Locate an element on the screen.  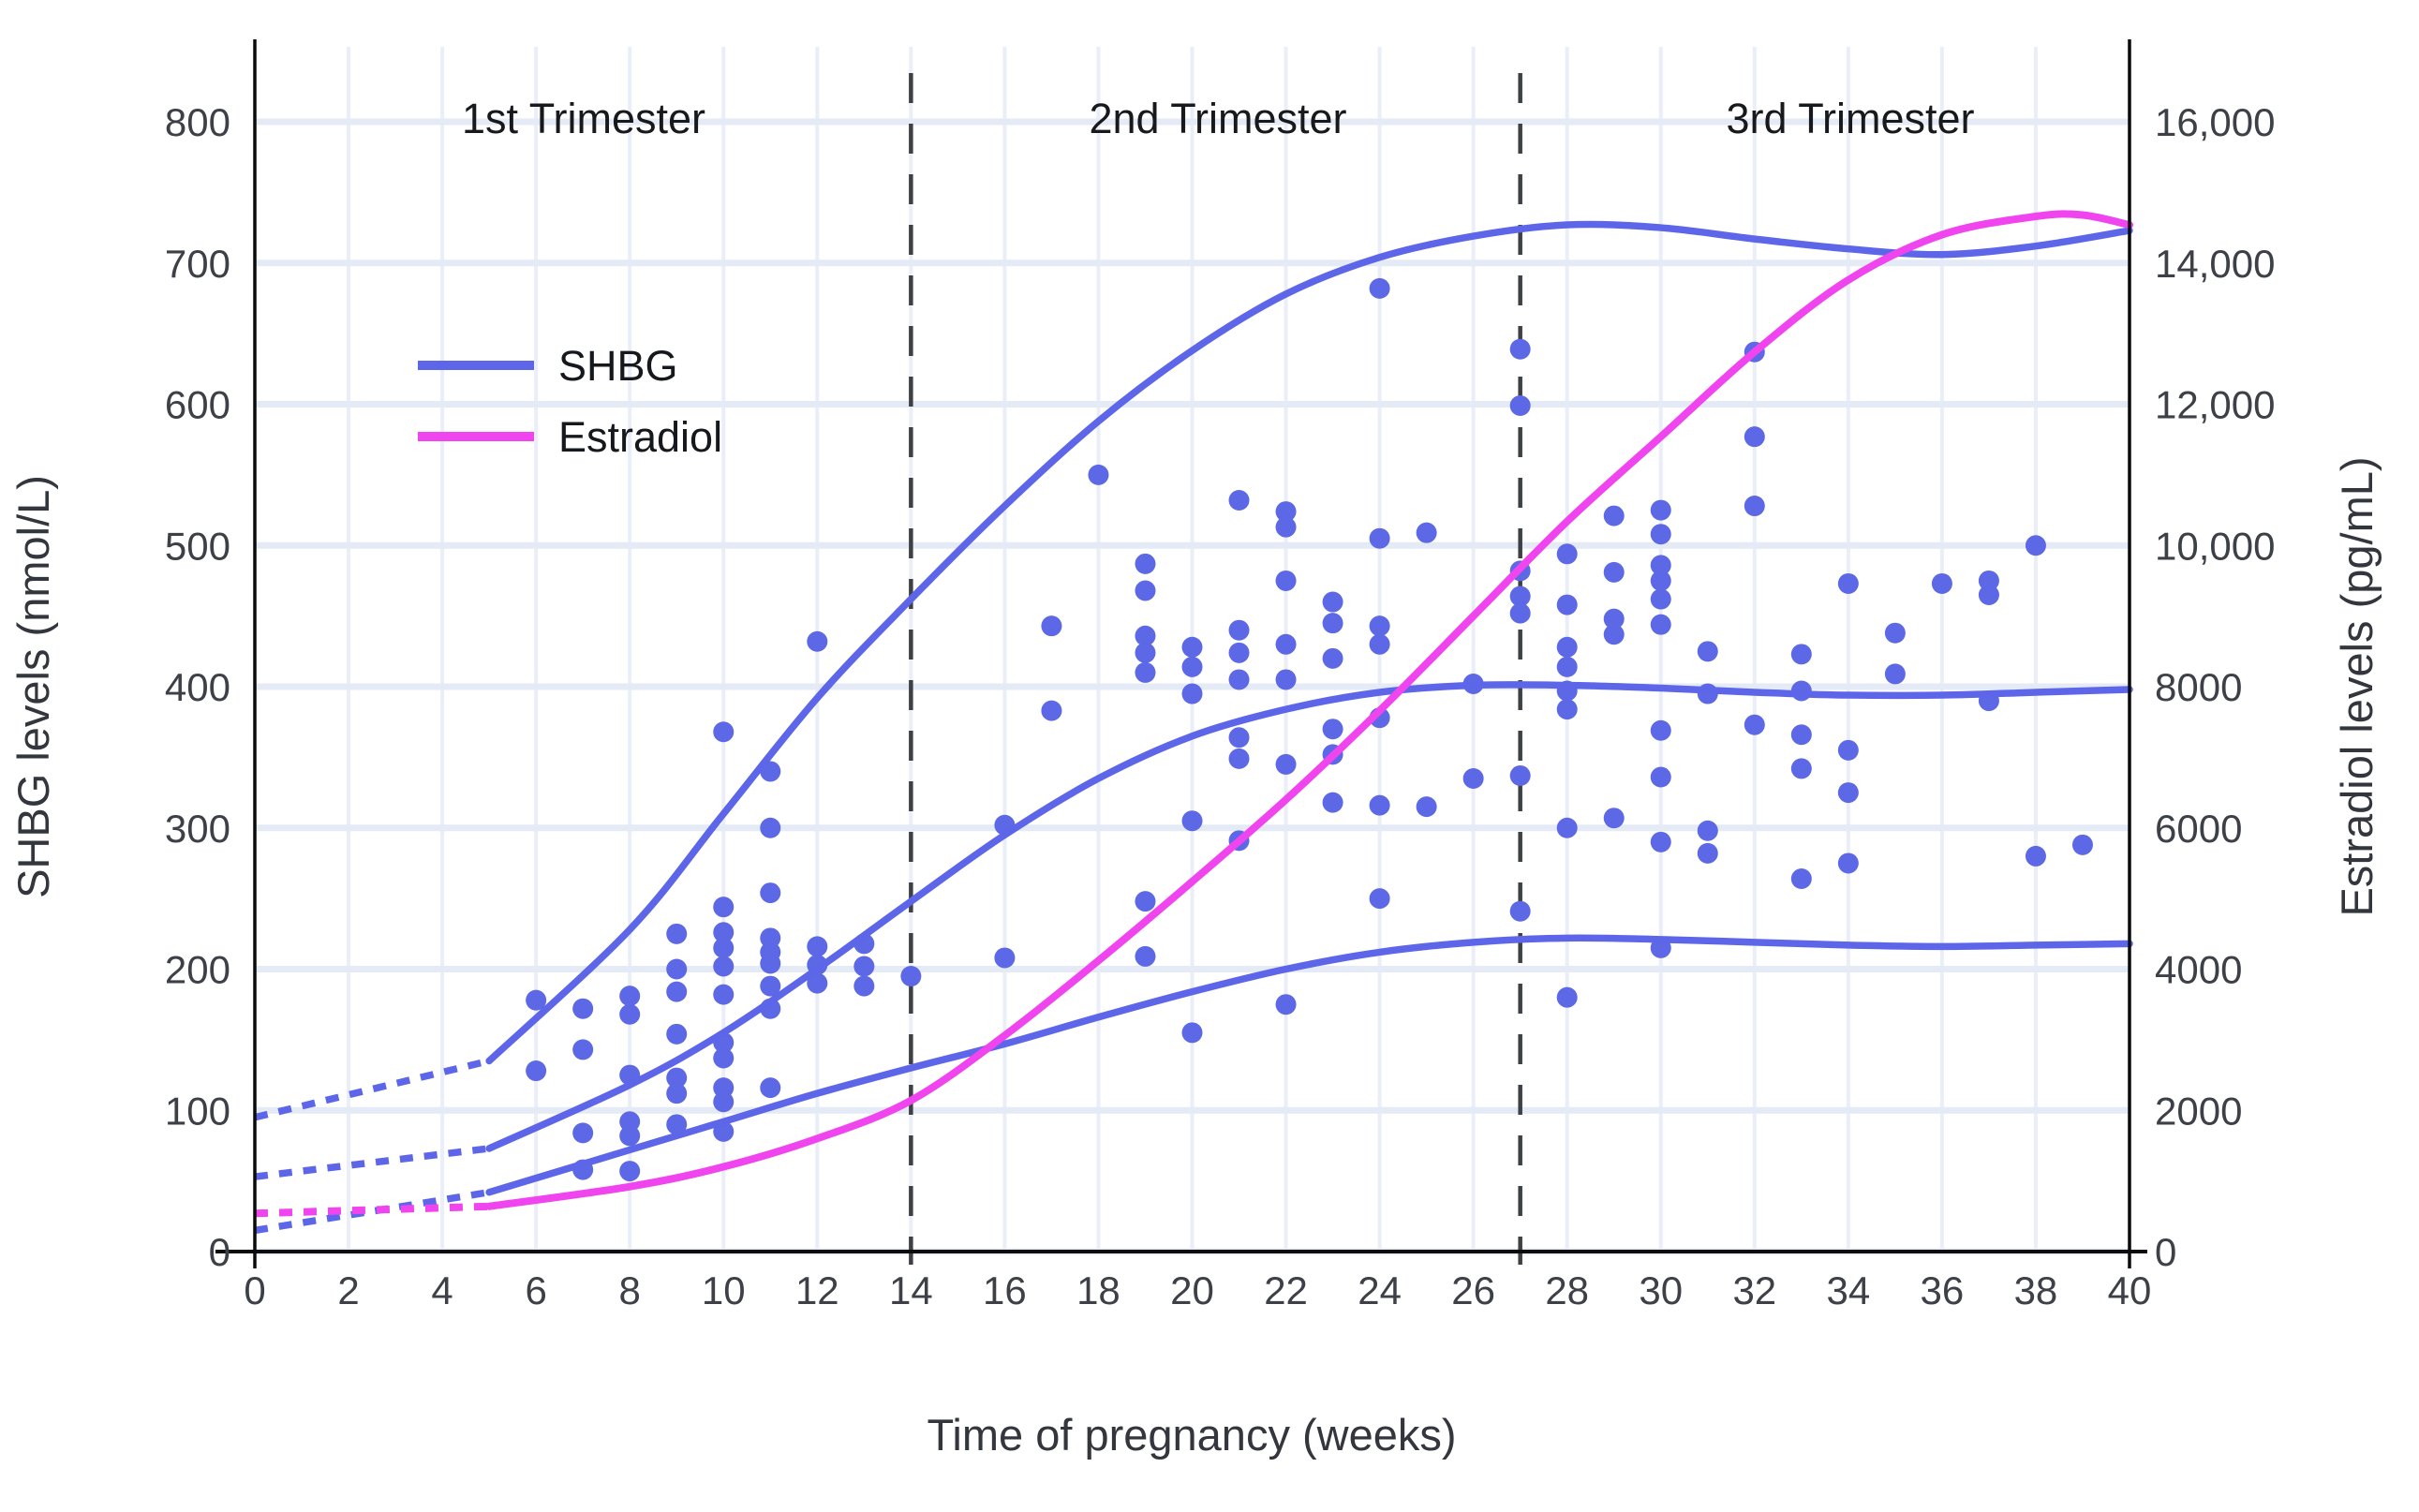
y-right-tick-label: 14,000 is located at coordinates (2215, 264).